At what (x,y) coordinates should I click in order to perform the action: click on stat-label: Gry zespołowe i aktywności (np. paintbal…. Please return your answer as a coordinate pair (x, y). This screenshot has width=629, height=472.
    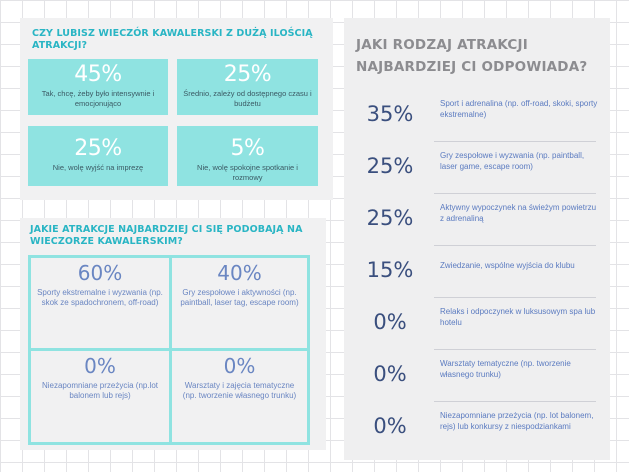
    Looking at the image, I should click on (239, 297).